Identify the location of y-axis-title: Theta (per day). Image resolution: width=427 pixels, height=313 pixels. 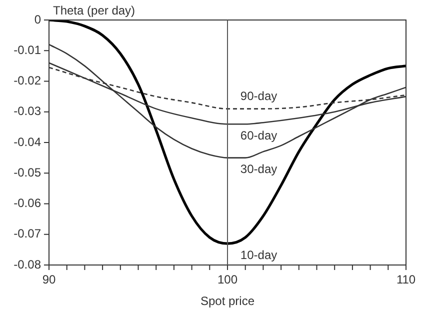
(94, 10).